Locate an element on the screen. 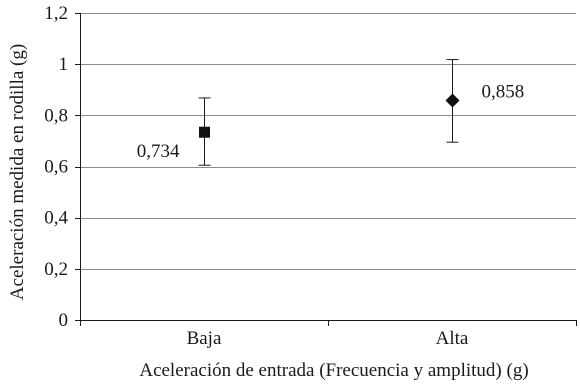 This screenshot has width=580, height=384. y-tick-label: 0 is located at coordinates (64, 320).